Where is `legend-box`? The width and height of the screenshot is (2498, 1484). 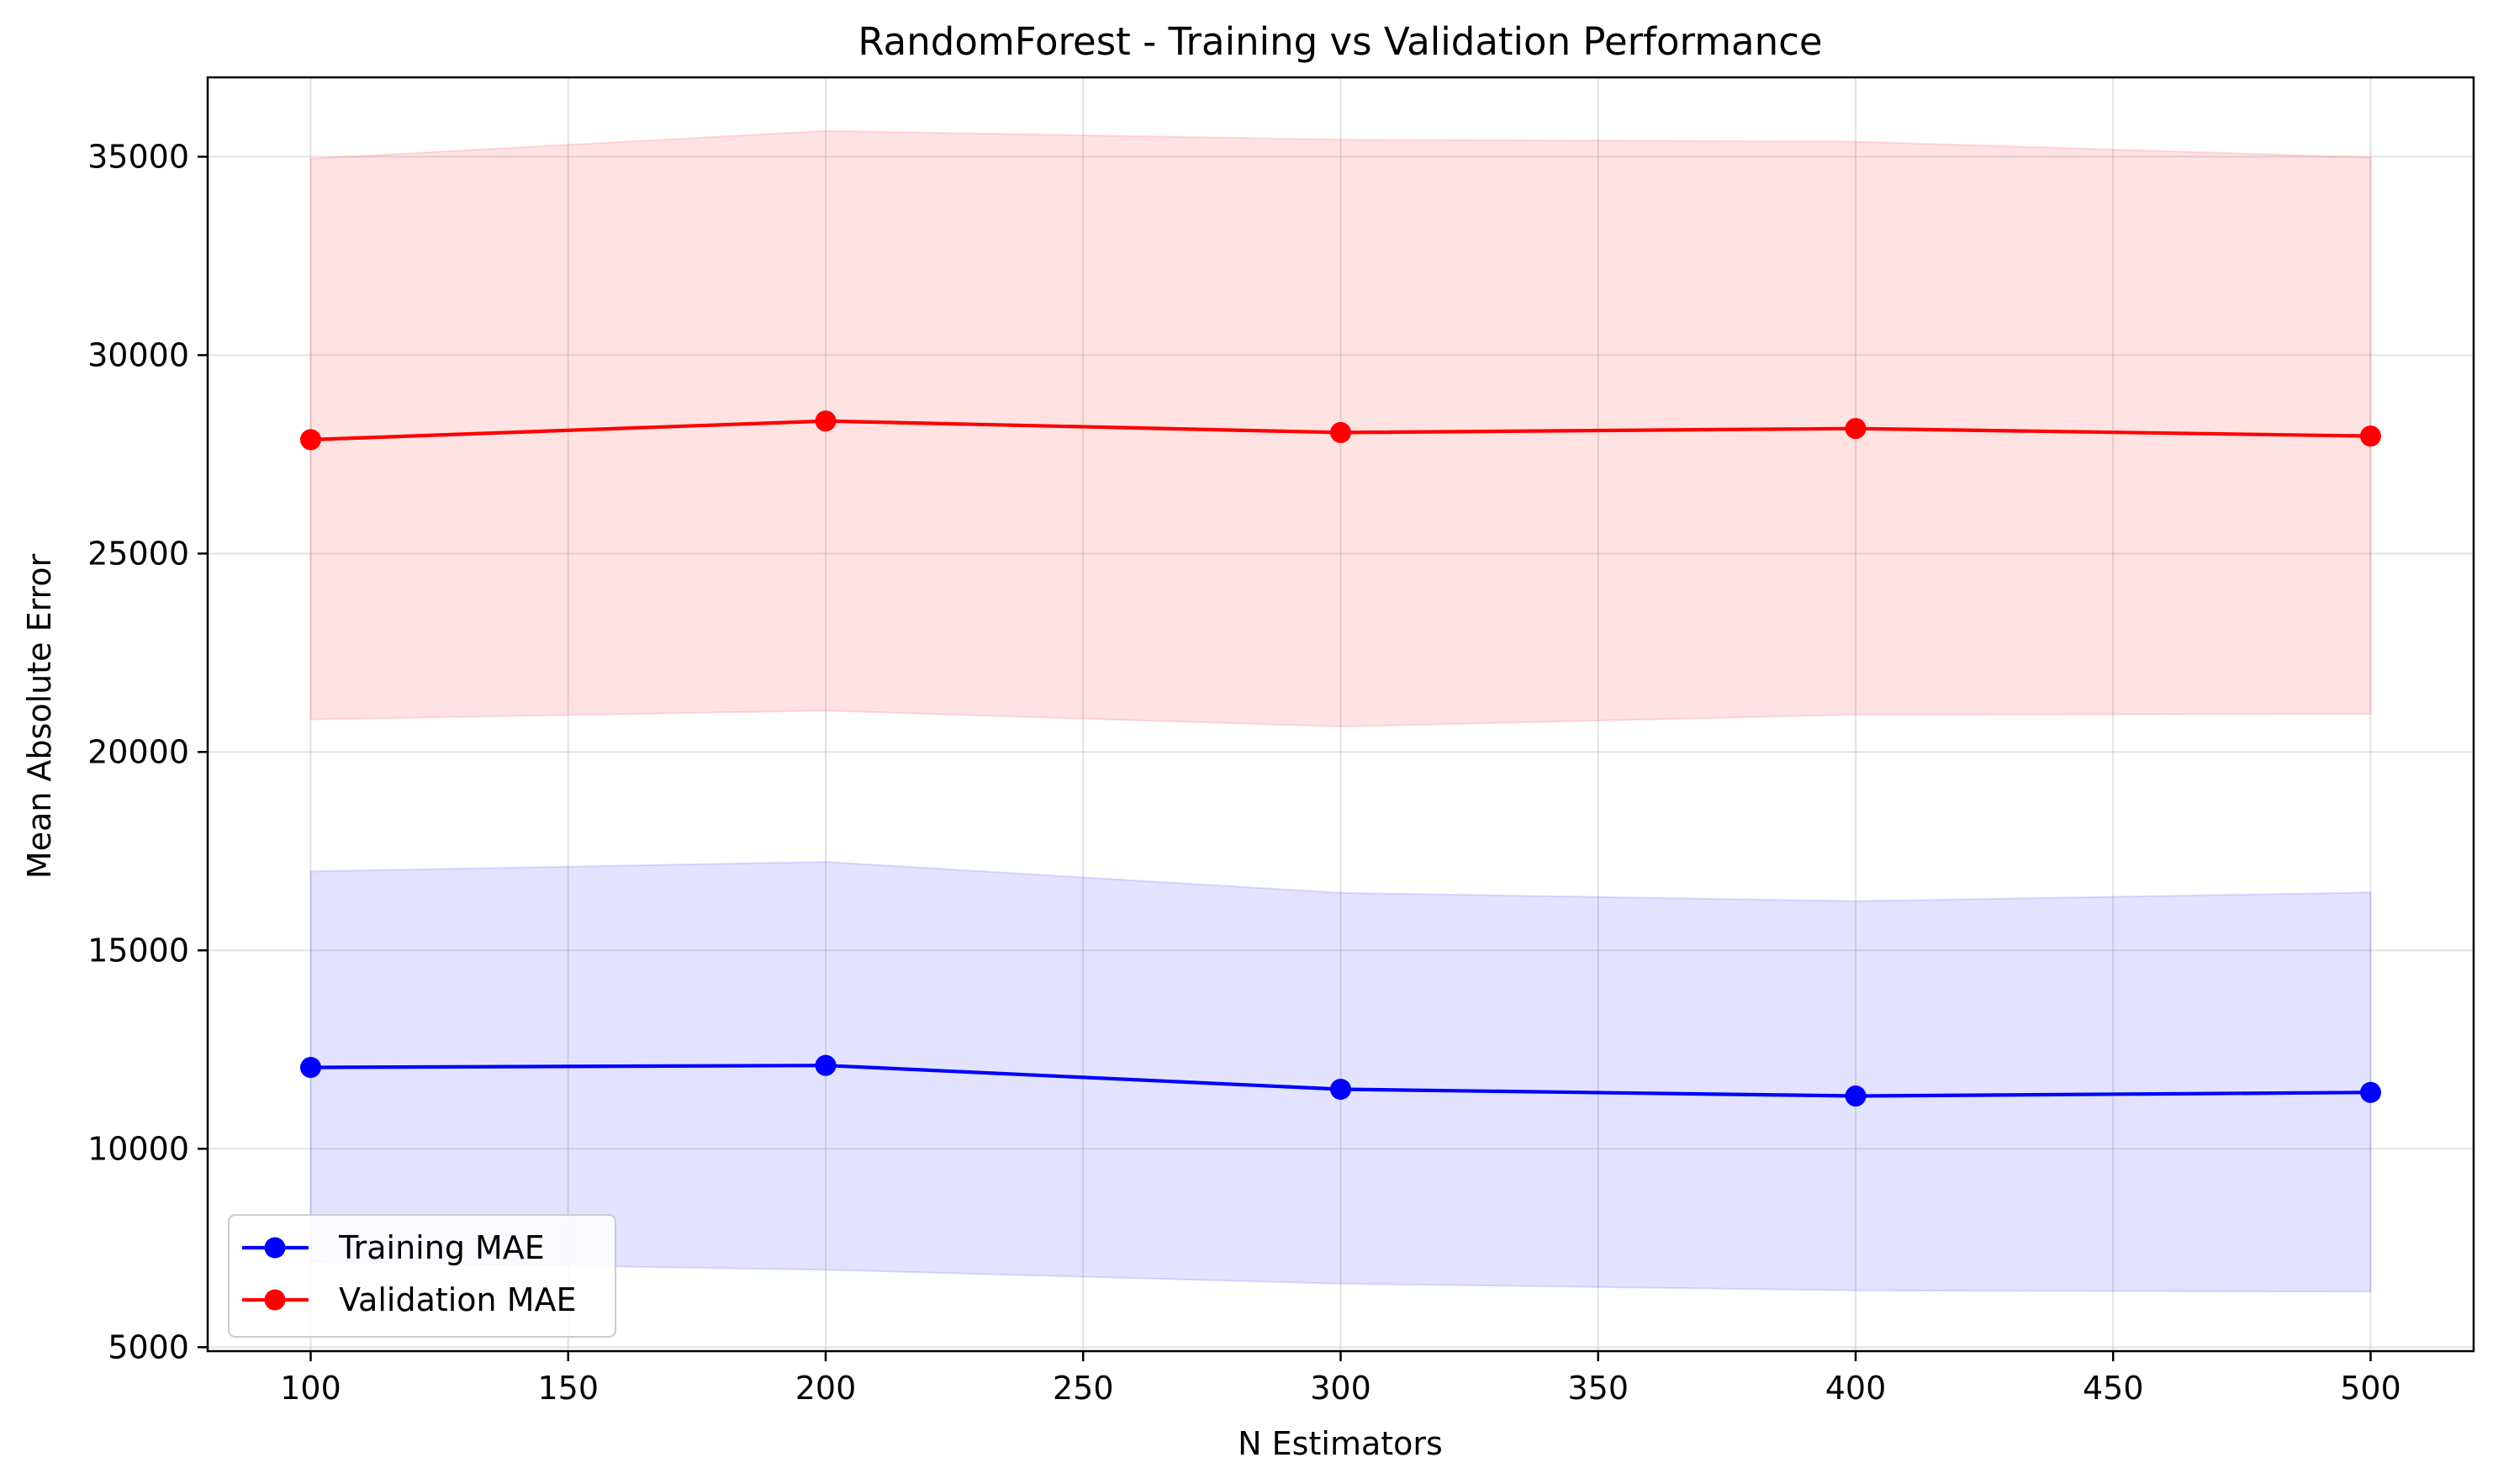 legend-box is located at coordinates (422, 1276).